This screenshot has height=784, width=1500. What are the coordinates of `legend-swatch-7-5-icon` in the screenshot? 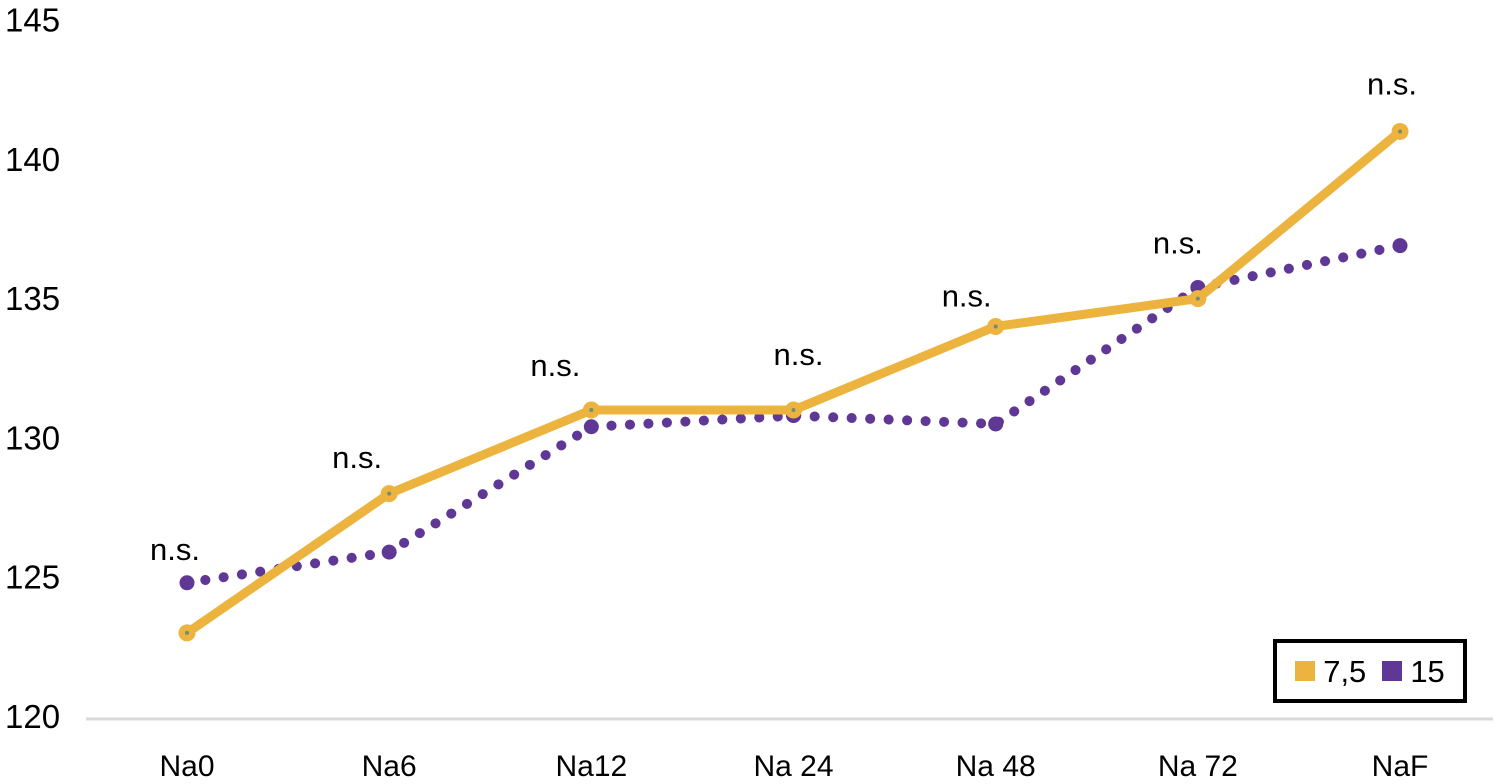 It's located at (1305, 671).